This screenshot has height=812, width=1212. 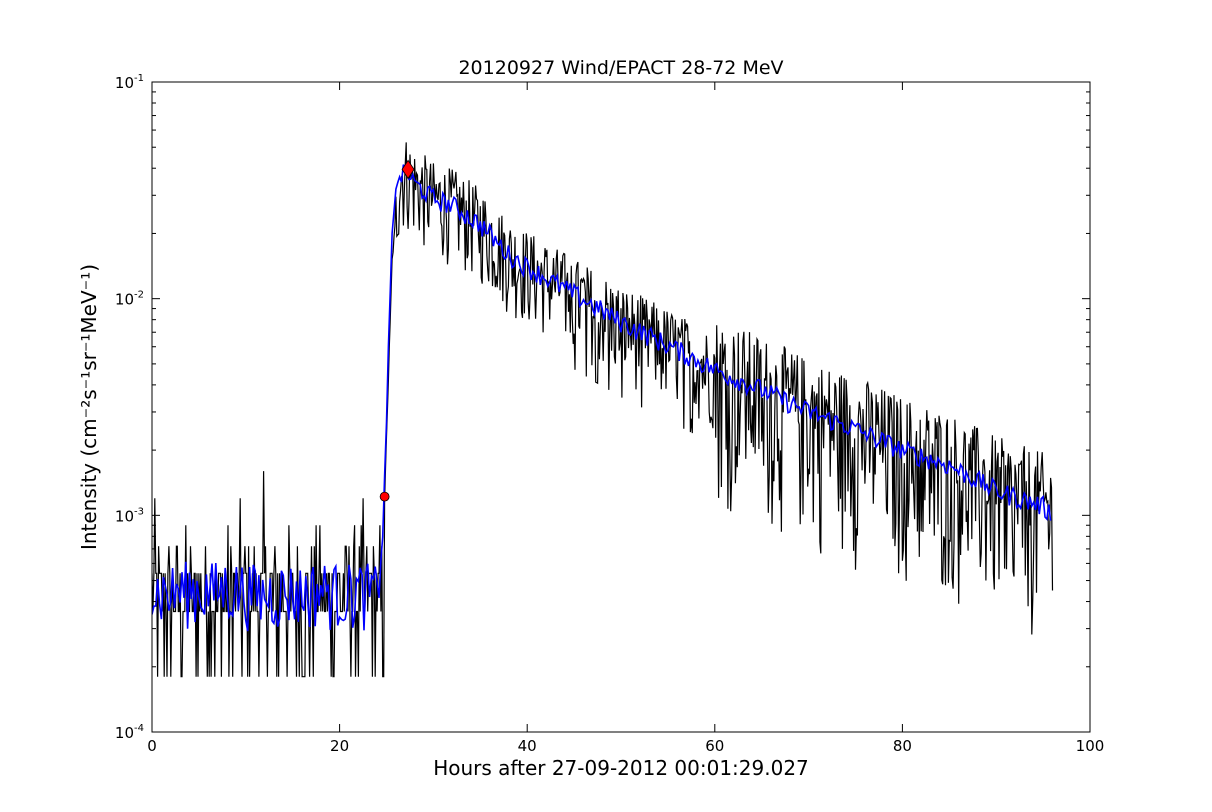 I want to click on y-tick-label: 10⁻³, so click(x=129, y=515).